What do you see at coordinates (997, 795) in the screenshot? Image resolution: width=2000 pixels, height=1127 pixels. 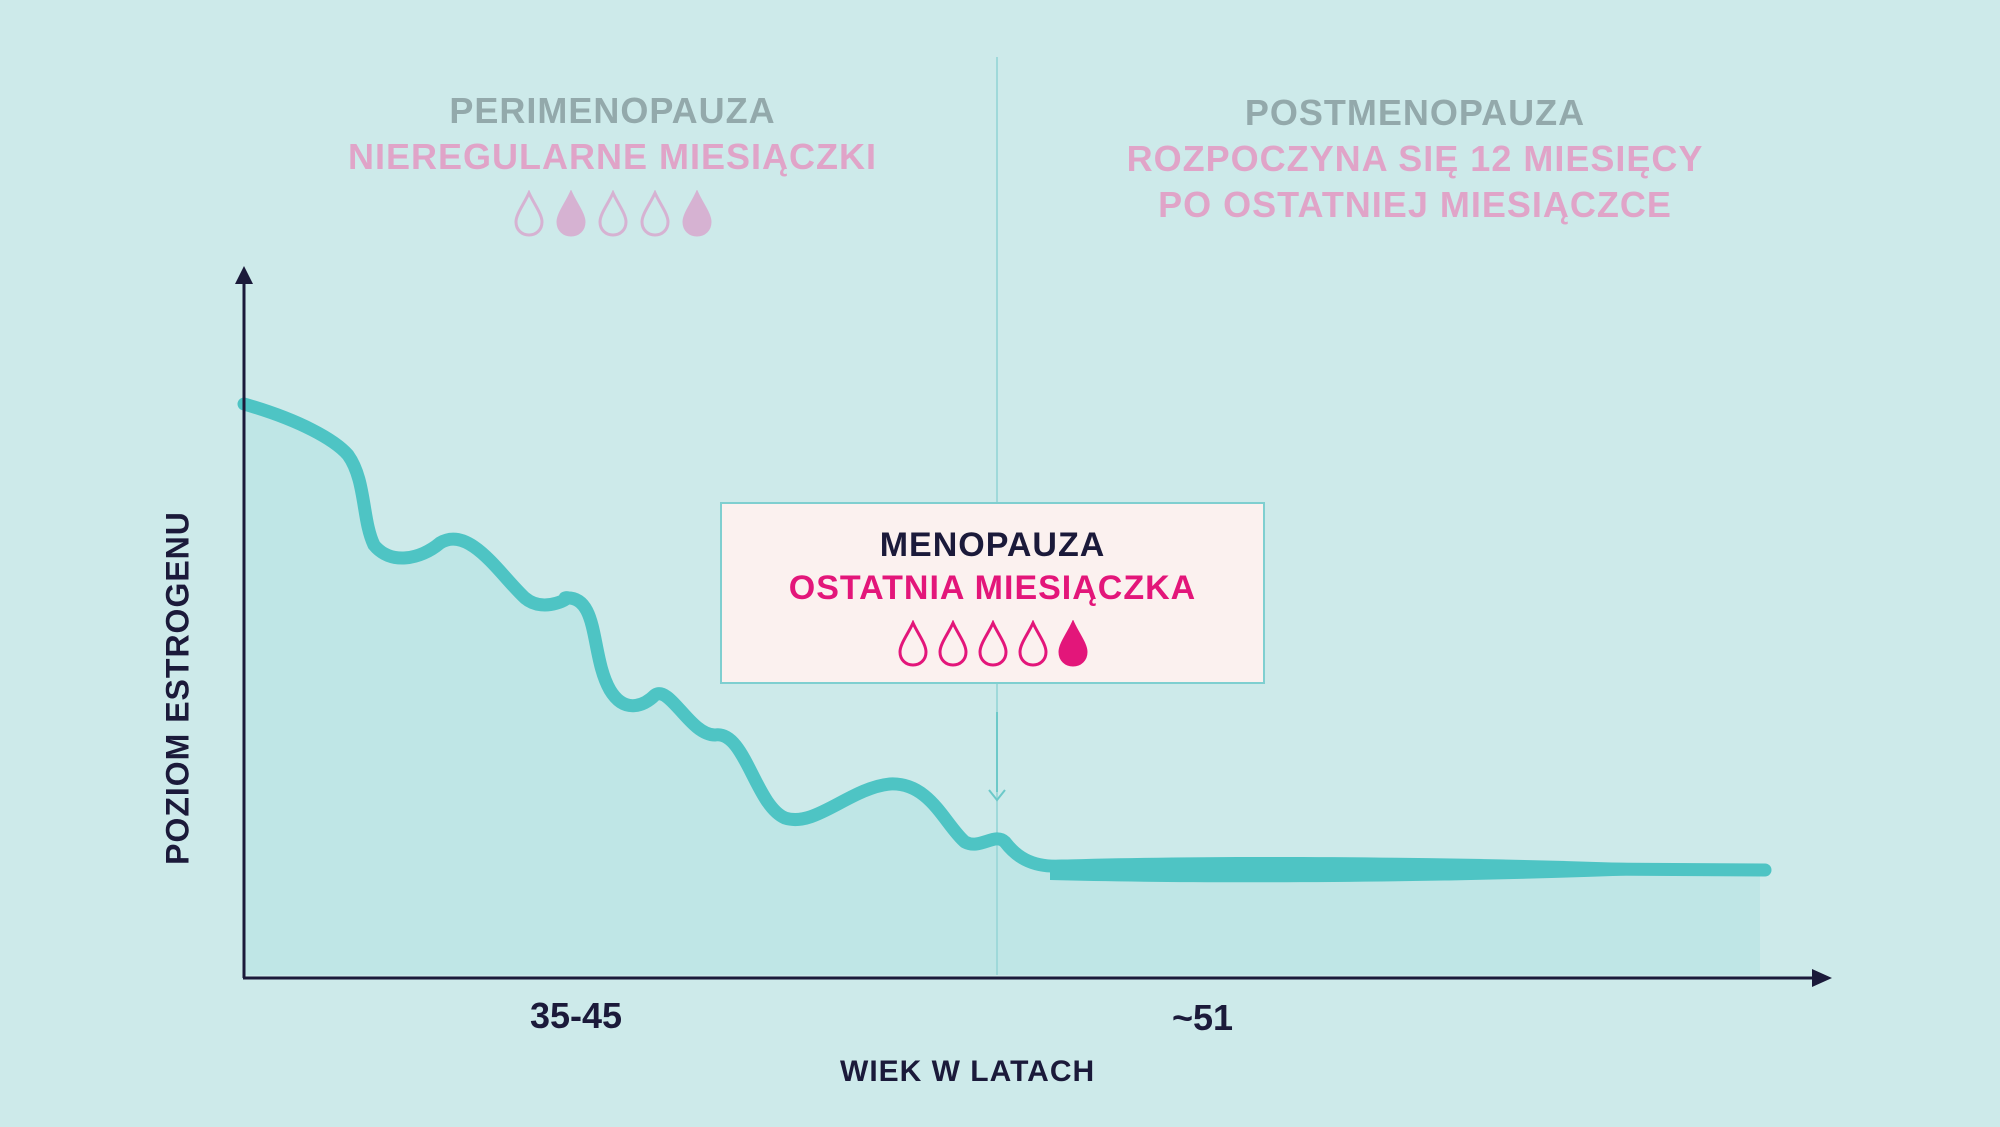 I see `menopause-arrow-head` at bounding box center [997, 795].